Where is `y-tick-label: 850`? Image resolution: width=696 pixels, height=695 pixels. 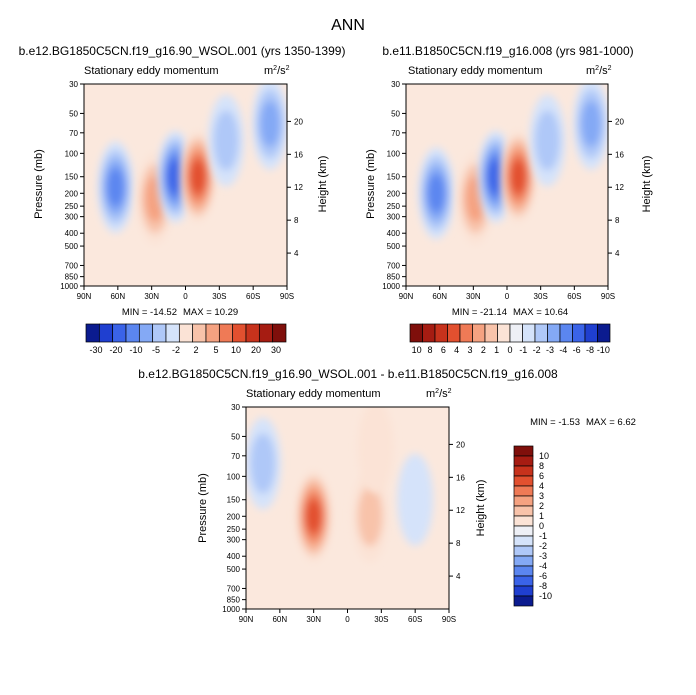
y-tick-label: 850 is located at coordinates (72, 277).